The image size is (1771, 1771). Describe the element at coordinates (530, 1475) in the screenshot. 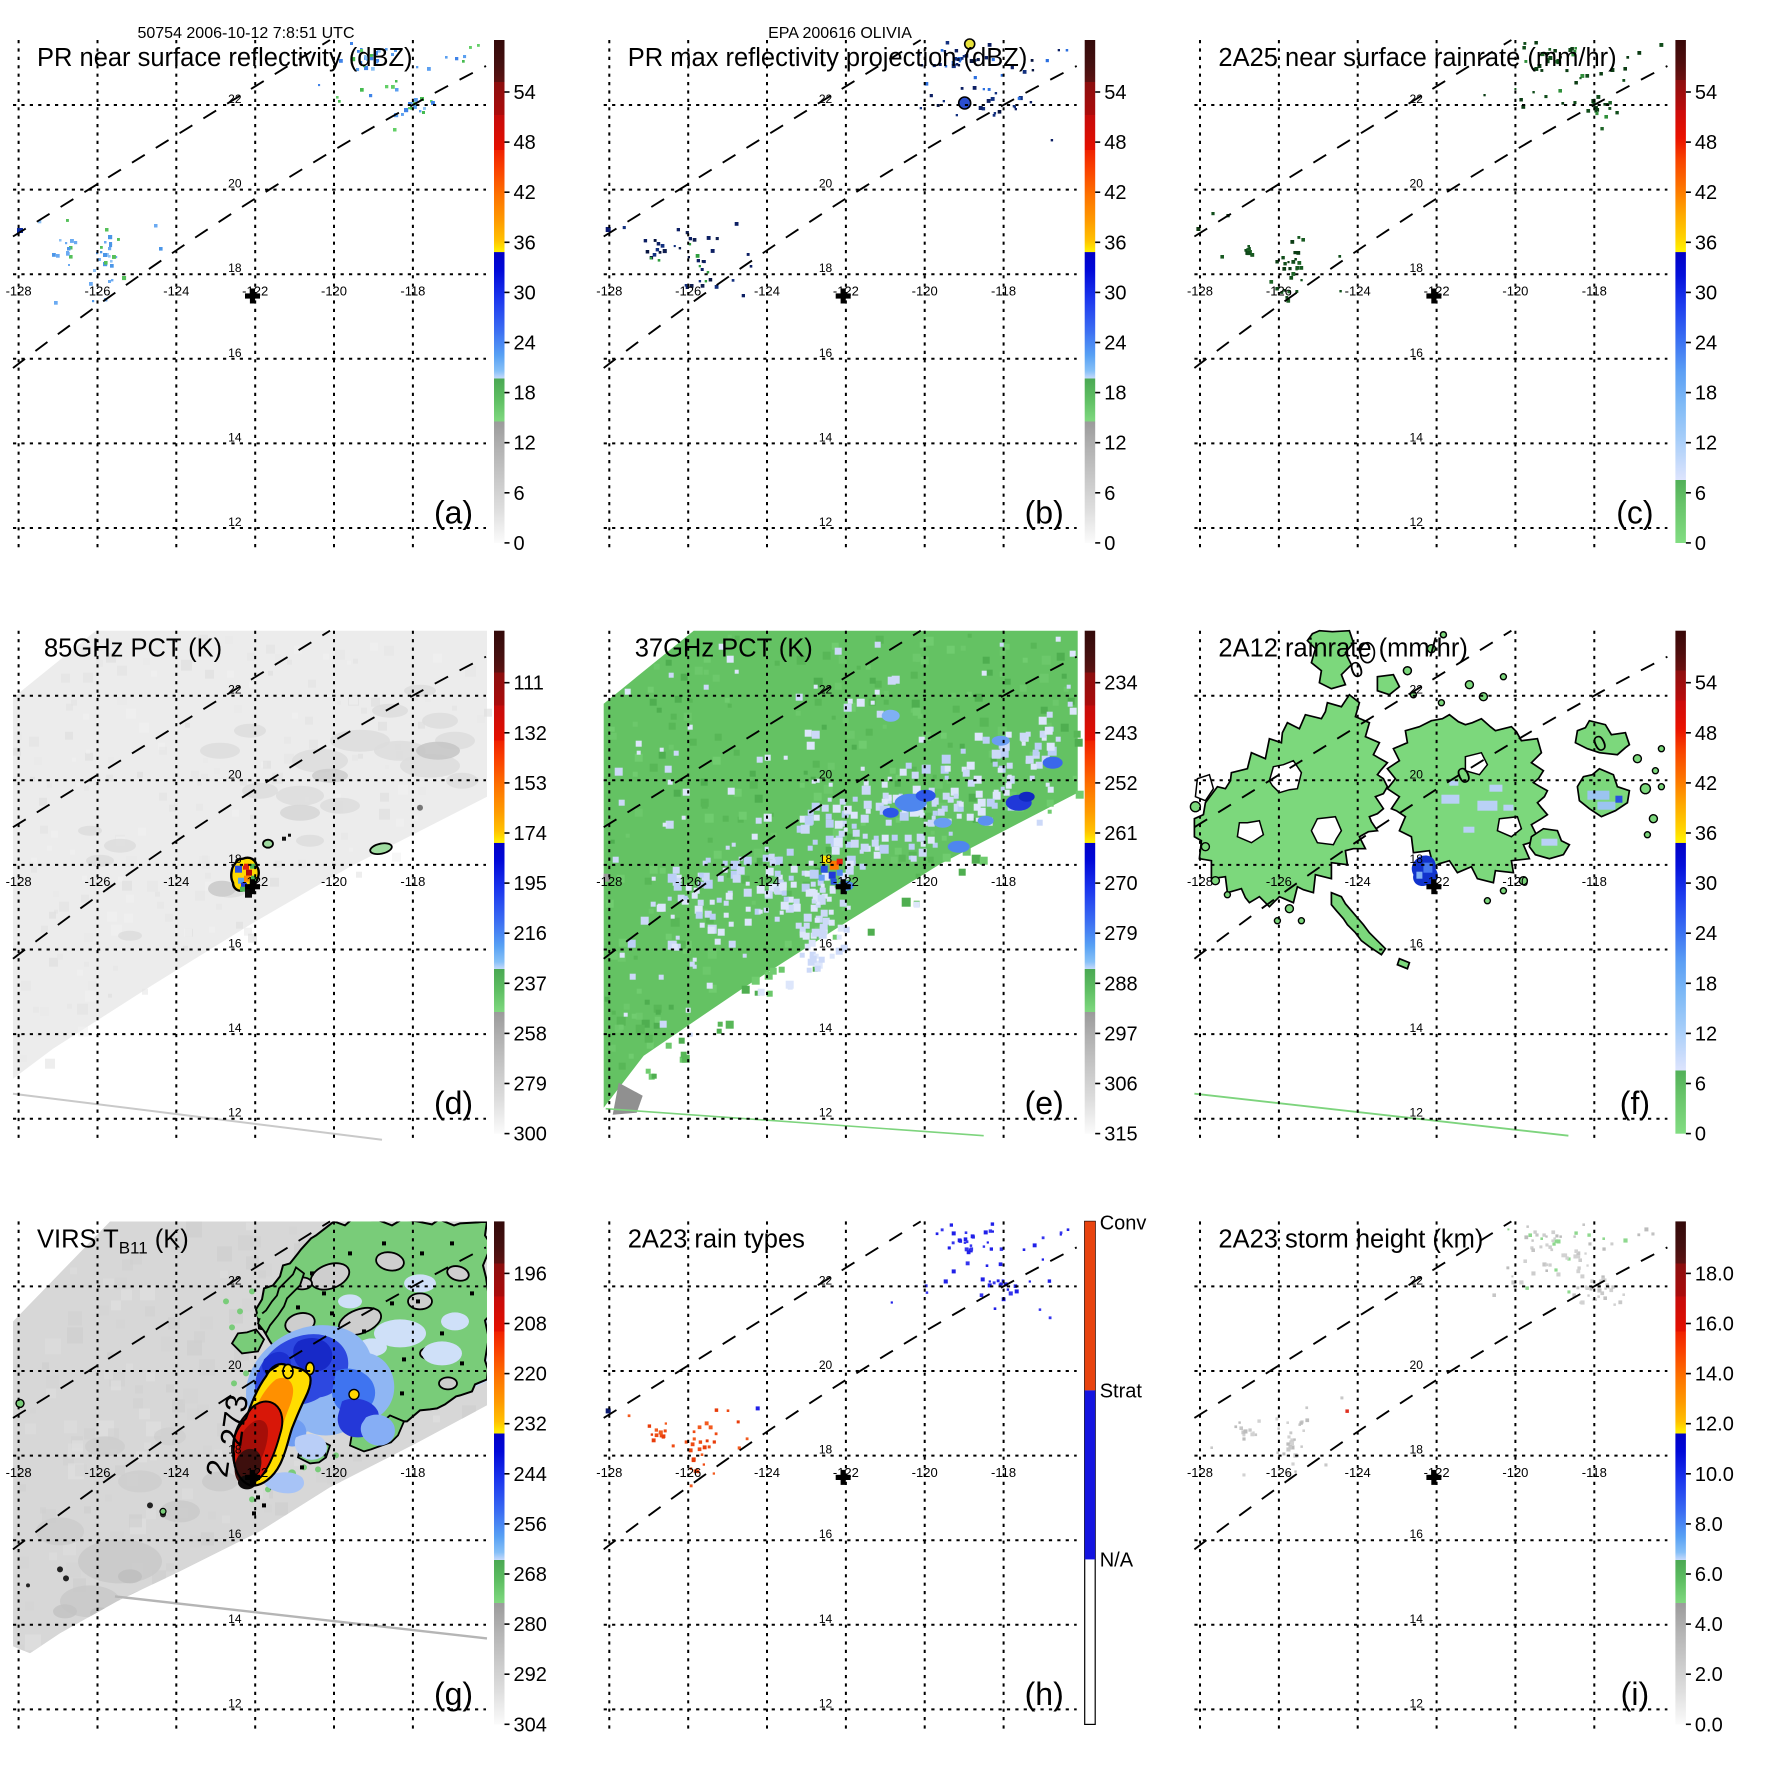

I see `svg-text: 244` at that location.